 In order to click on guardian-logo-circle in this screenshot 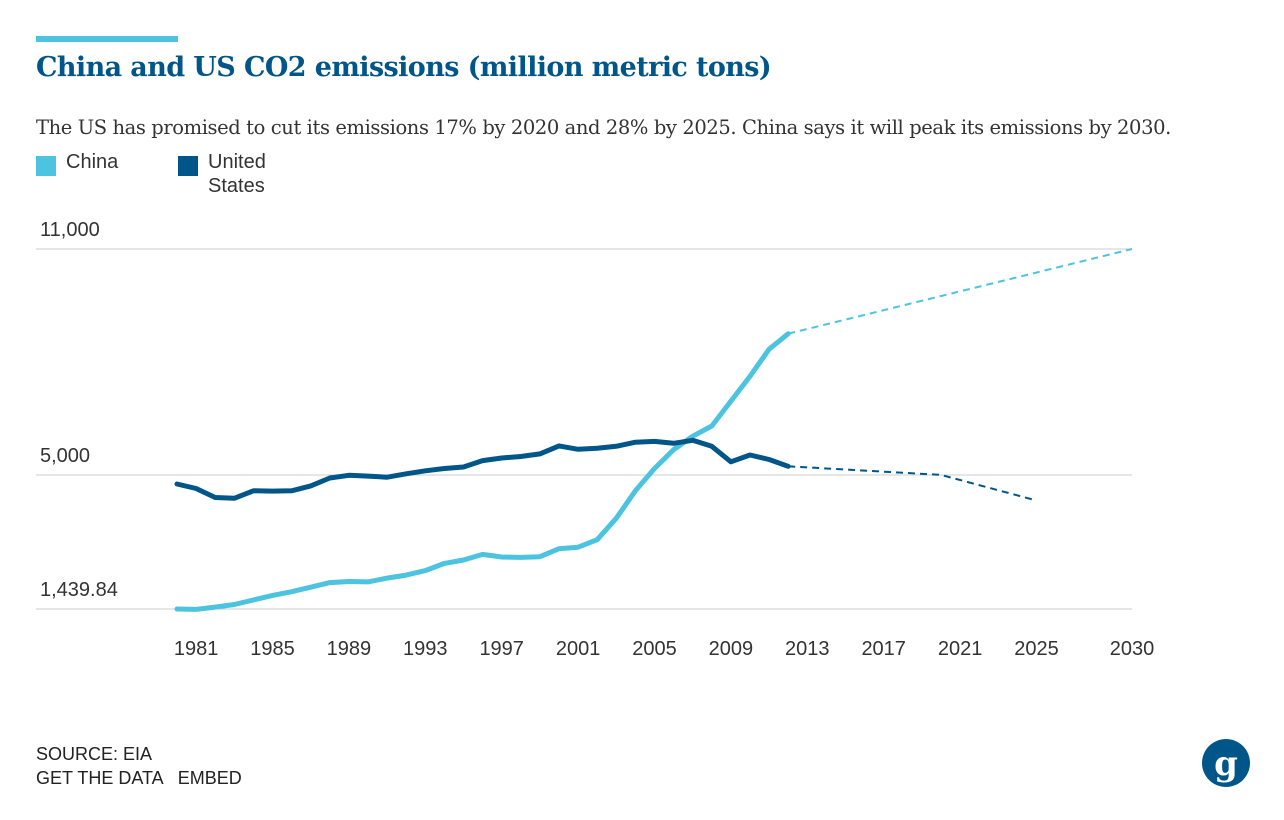, I will do `click(1226, 763)`.